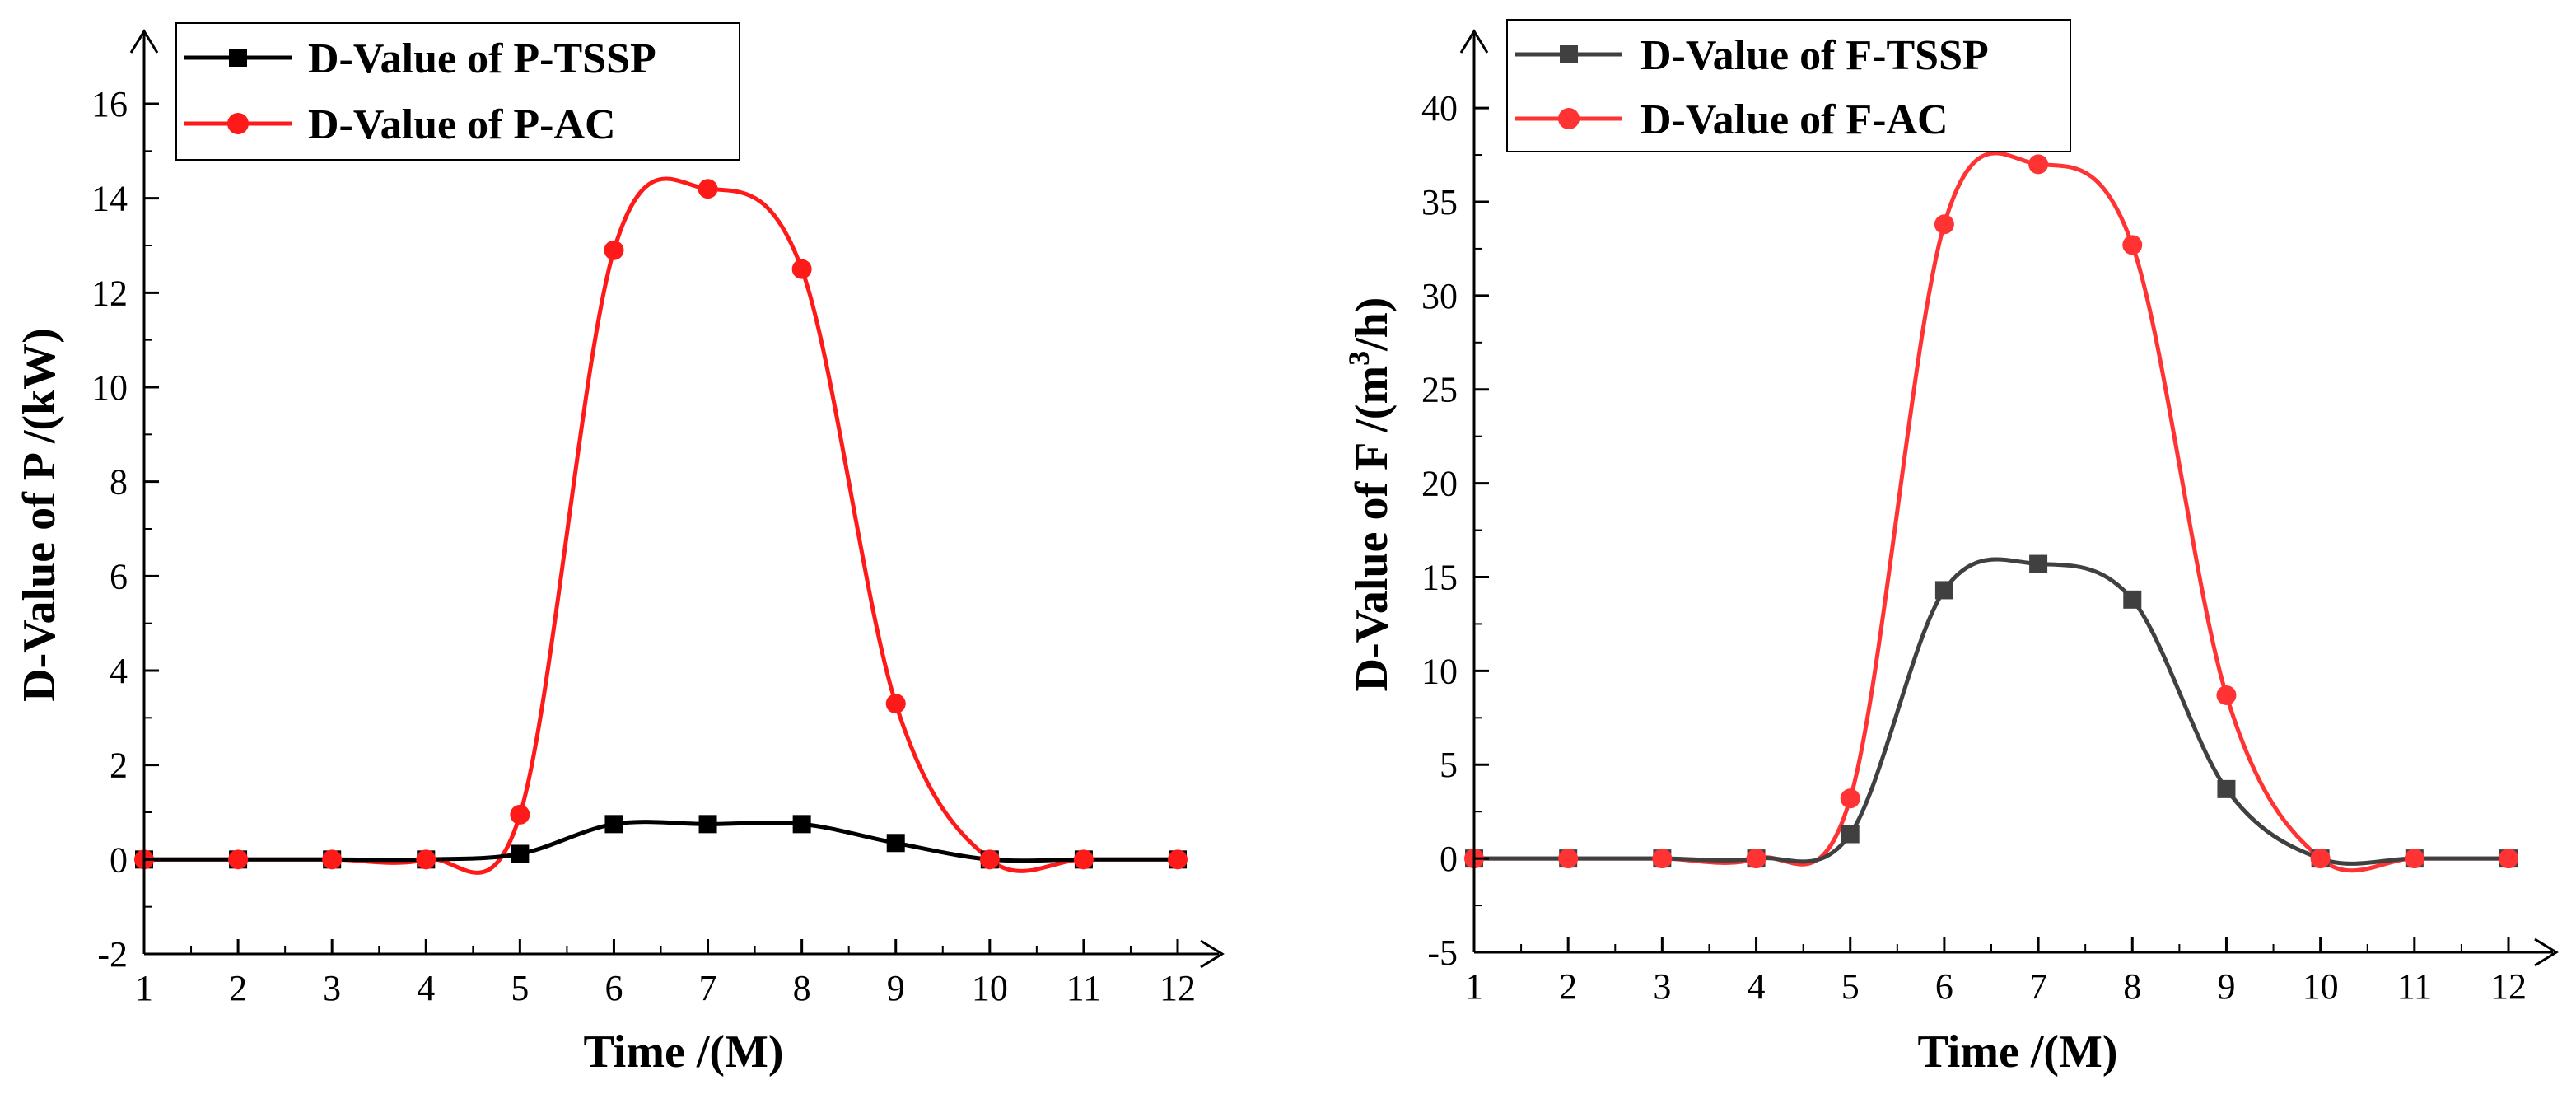  I want to click on y-ticks: -5 0 5 10 15 20 25 30 35 40, so click(1455, 530).